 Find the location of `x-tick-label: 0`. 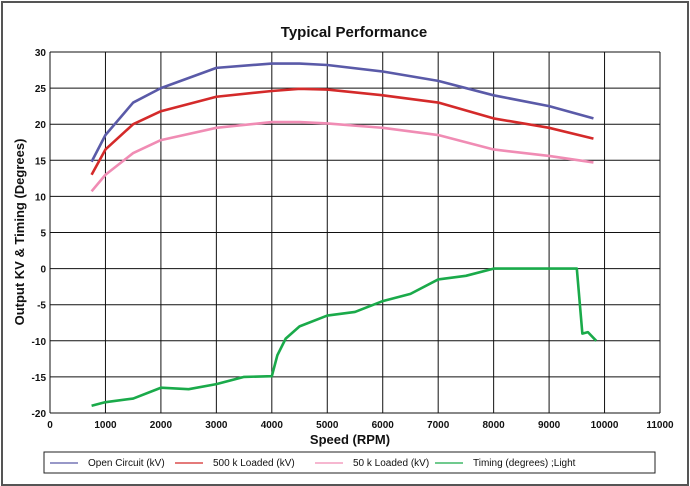

x-tick-label: 0 is located at coordinates (50, 425).